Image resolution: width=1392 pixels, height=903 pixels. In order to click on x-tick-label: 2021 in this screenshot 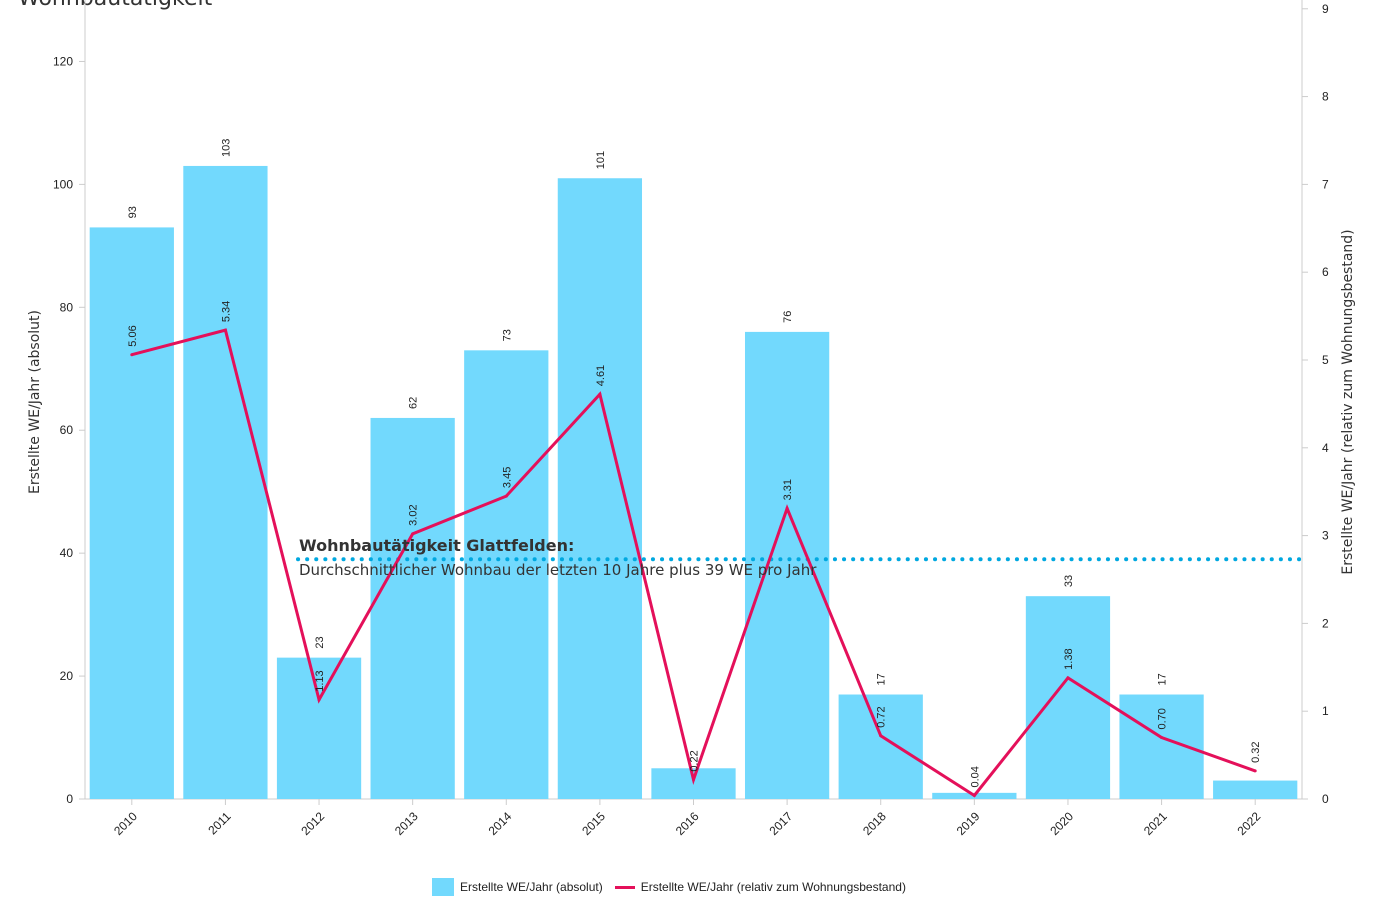, I will do `click(1155, 823)`.